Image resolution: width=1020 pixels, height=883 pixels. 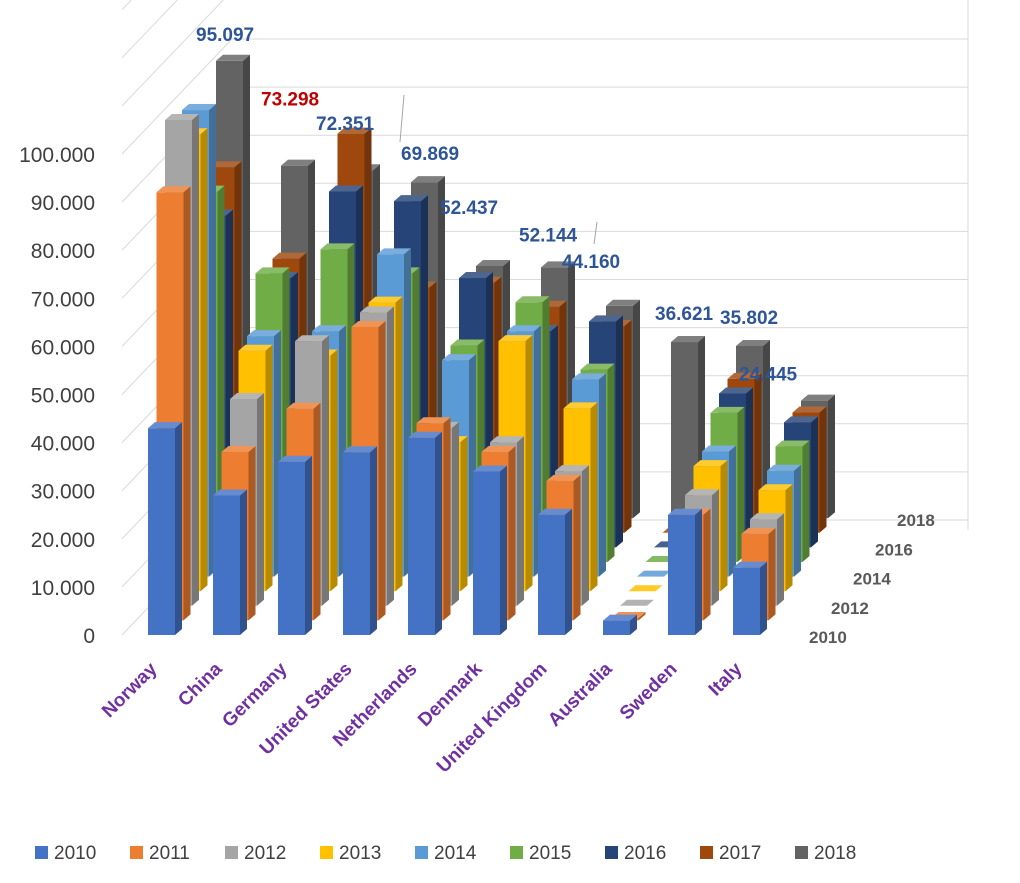 What do you see at coordinates (649, 692) in the screenshot?
I see `category-label: Sweden` at bounding box center [649, 692].